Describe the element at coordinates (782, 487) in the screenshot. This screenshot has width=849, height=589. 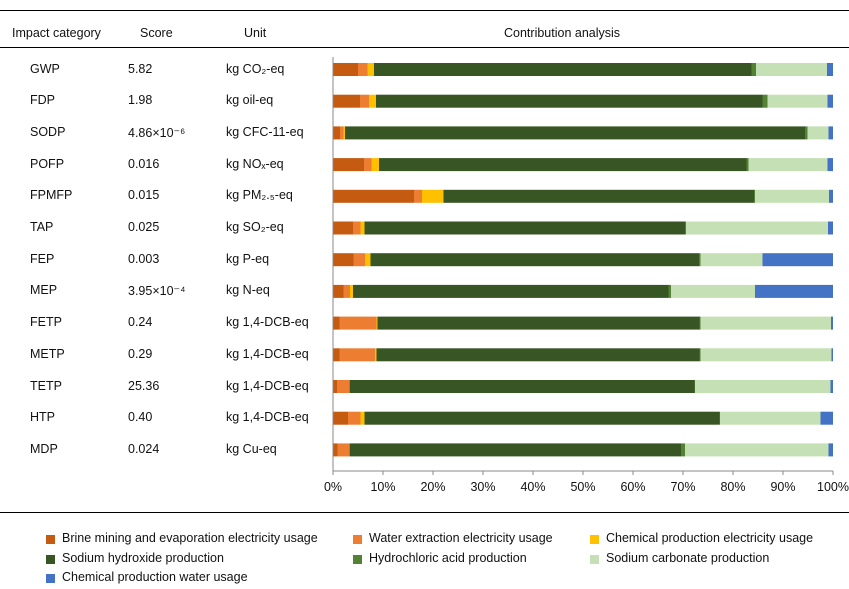
I see `x-tick-label: 90%` at that location.